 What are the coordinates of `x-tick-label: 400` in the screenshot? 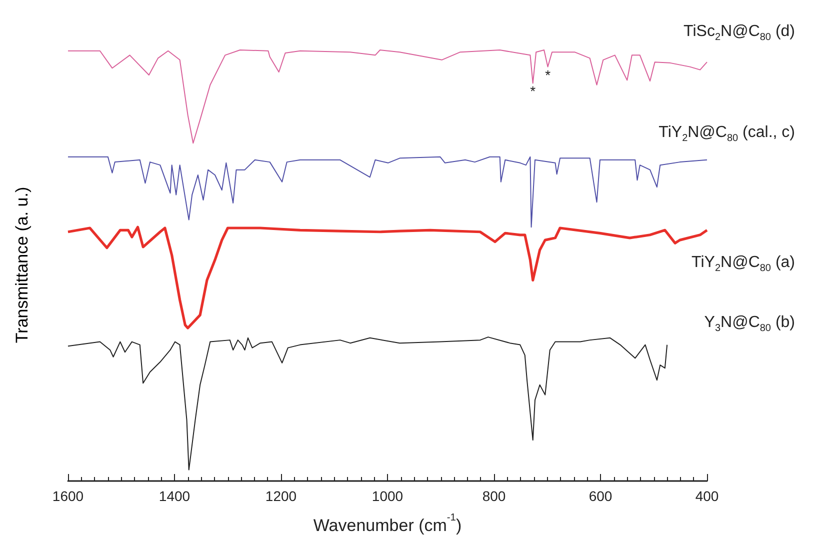 It's located at (707, 496).